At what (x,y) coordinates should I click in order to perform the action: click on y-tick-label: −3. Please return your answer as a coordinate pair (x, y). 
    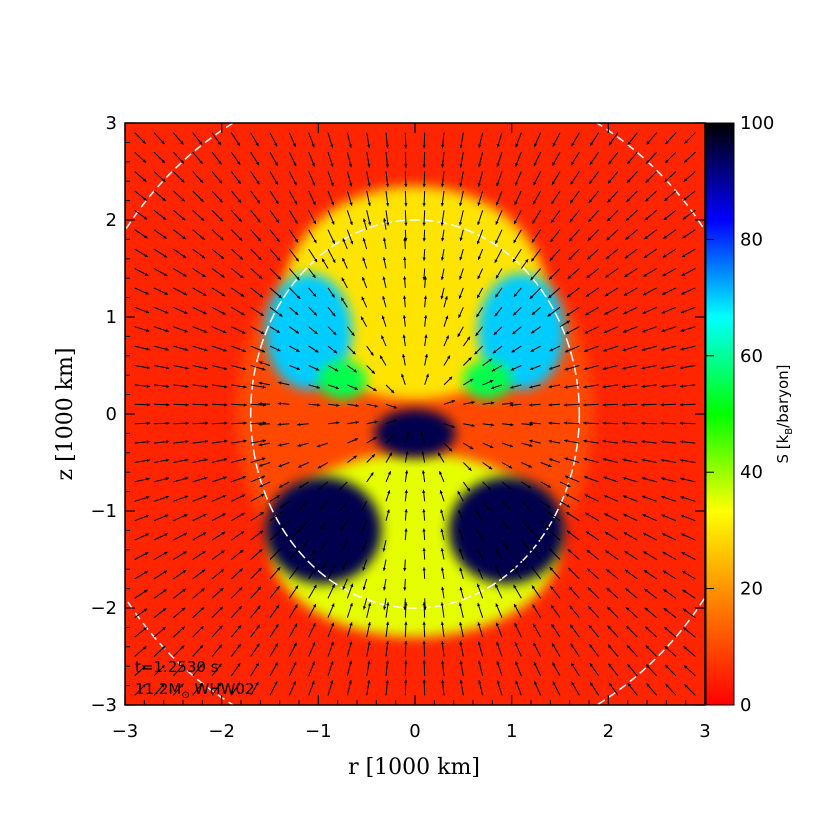
    Looking at the image, I should click on (103, 705).